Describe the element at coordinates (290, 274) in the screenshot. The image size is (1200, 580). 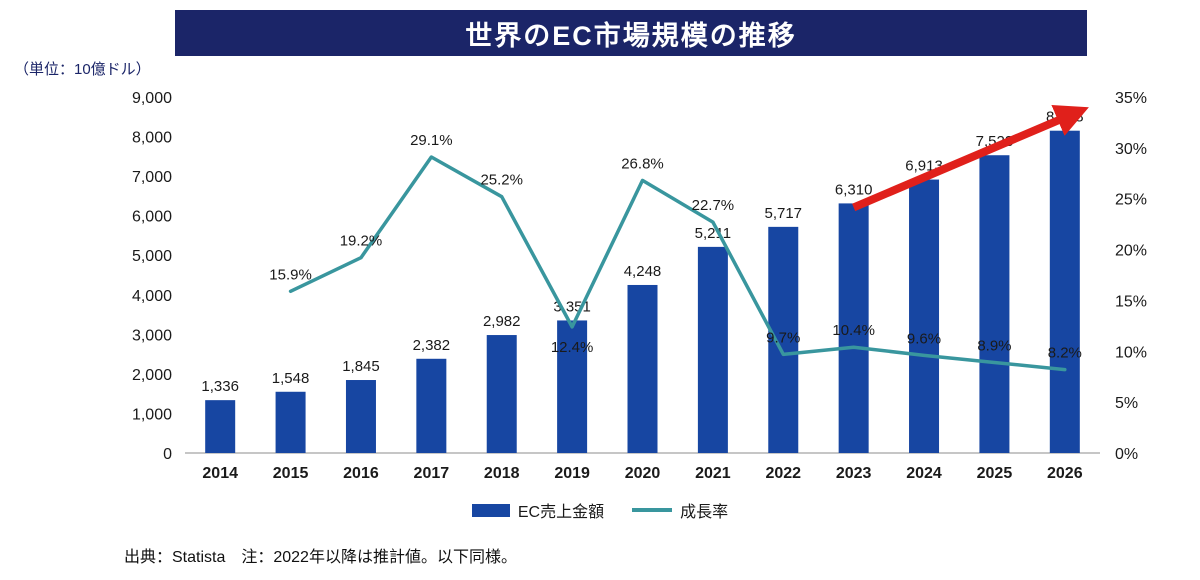
I see `growth-rate-label-2015: 15.9%` at that location.